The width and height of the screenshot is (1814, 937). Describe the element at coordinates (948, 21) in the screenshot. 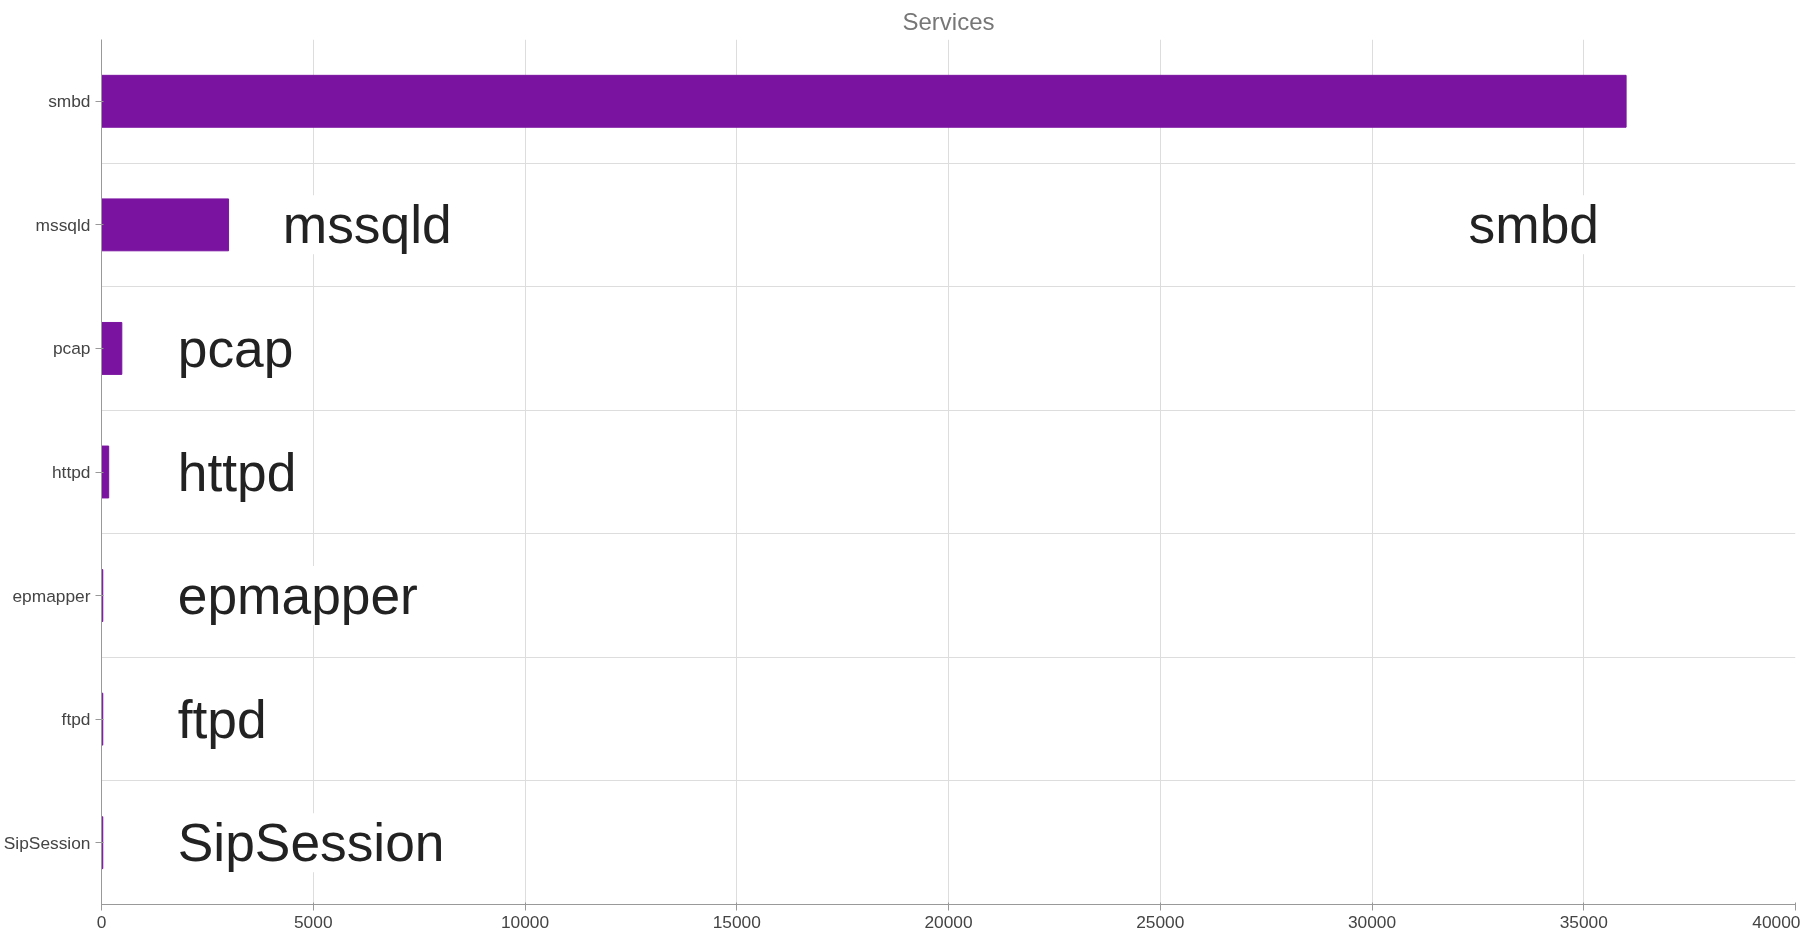

I see `chart-title: Services` at that location.